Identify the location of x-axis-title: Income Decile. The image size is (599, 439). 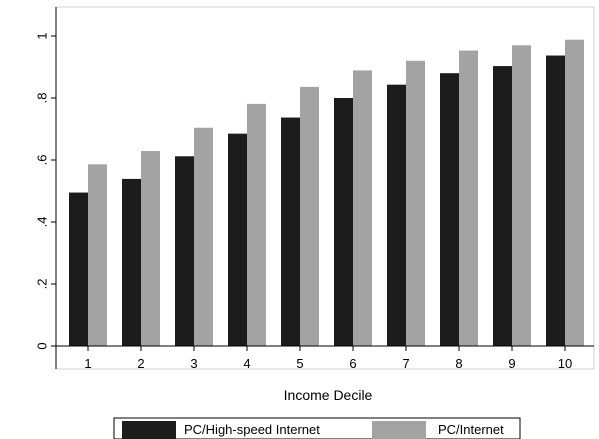
(328, 395).